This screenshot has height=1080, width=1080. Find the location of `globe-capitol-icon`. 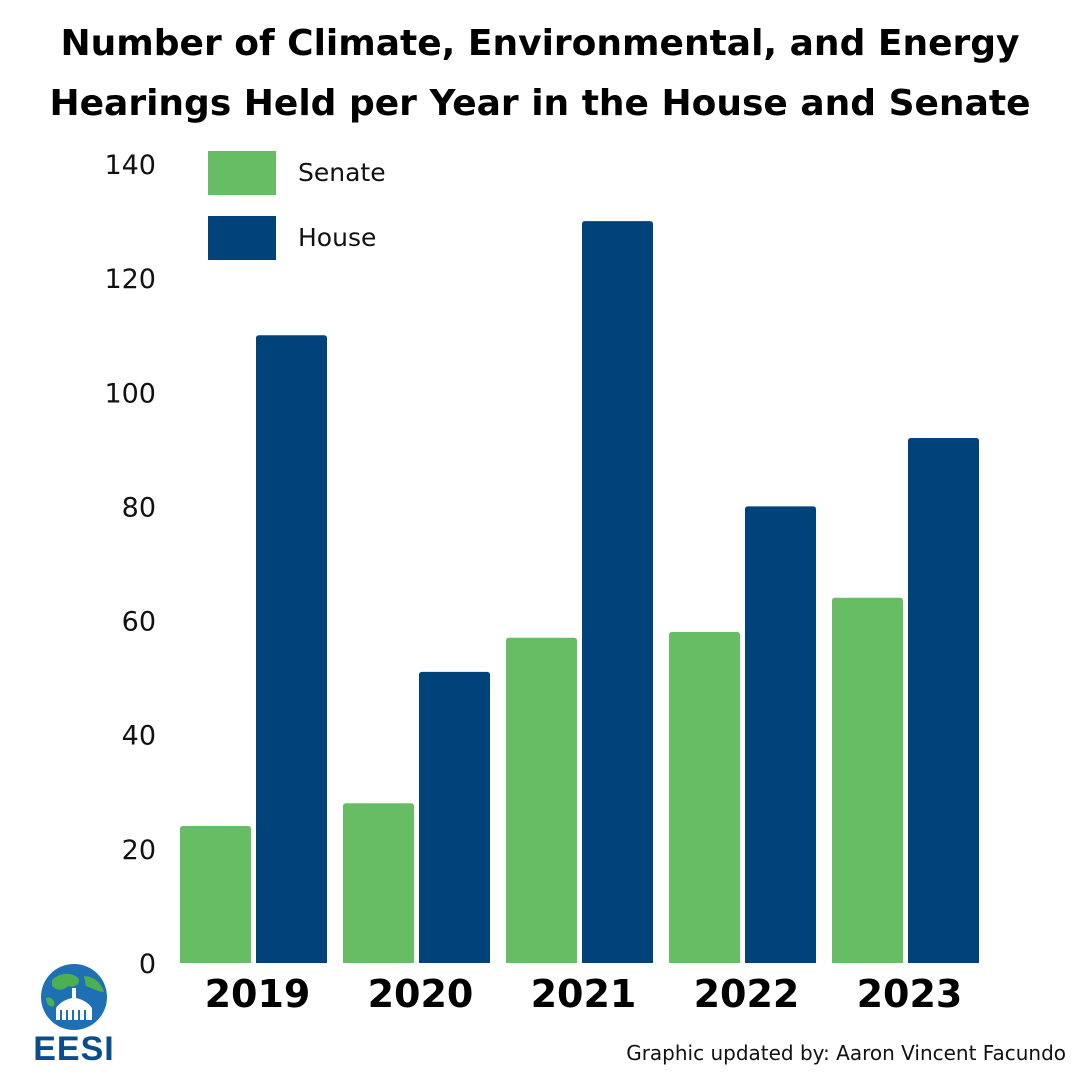

globe-capitol-icon is located at coordinates (74, 997).